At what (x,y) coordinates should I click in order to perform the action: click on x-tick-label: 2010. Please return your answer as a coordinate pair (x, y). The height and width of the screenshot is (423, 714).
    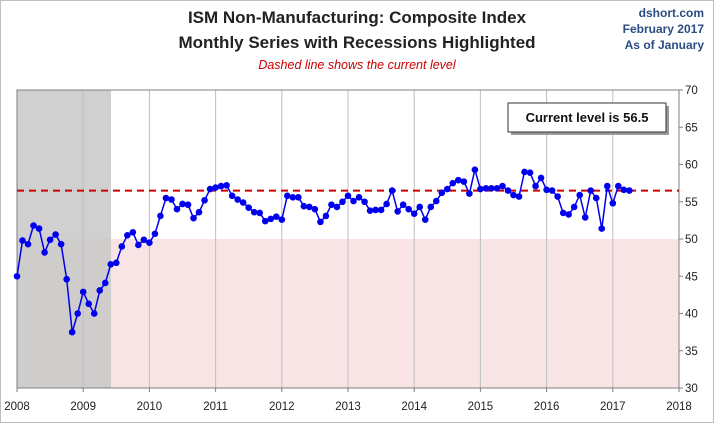
    Looking at the image, I should click on (150, 407).